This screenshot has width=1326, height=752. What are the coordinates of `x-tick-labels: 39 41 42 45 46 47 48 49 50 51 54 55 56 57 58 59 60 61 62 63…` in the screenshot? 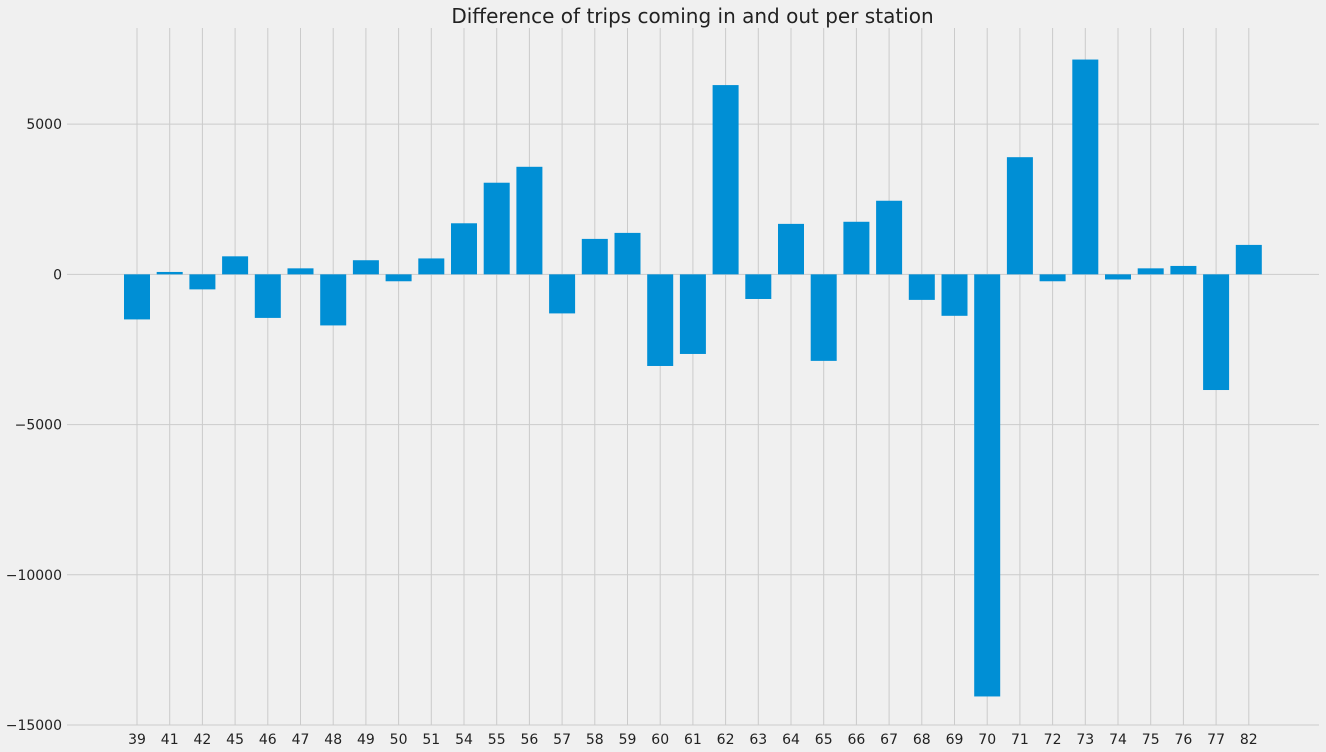 It's located at (693, 740).